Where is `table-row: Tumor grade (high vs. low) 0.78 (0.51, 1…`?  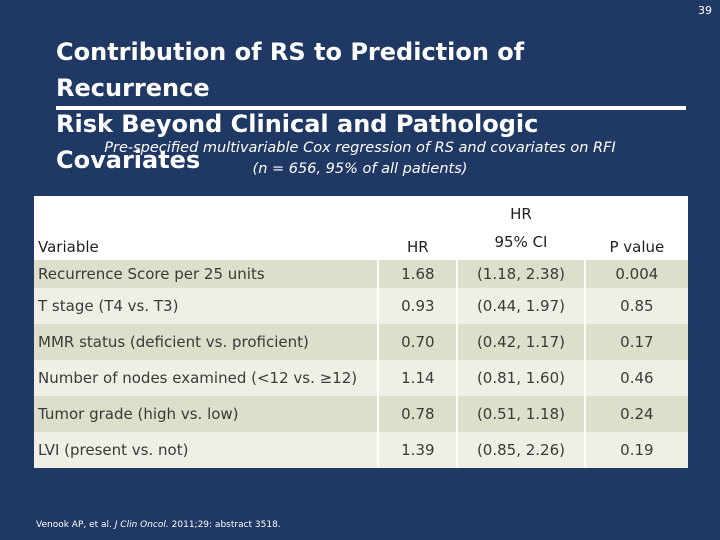 table-row: Tumor grade (high vs. low) 0.78 (0.51, 1… is located at coordinates (361, 414).